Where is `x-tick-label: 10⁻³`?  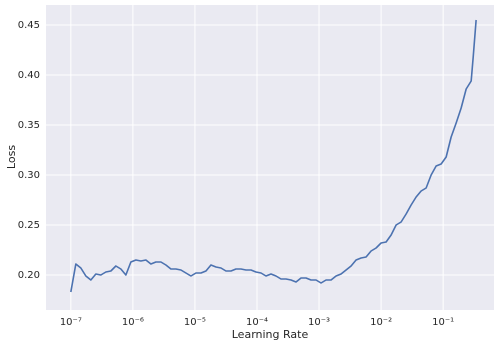 x-tick-label: 10⁻³ is located at coordinates (319, 322).